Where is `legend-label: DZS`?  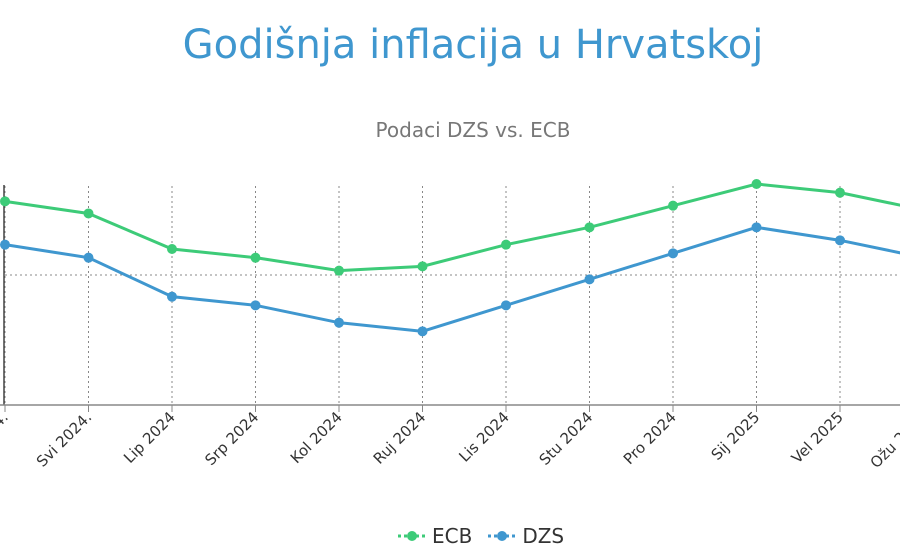
legend-label: DZS is located at coordinates (543, 536).